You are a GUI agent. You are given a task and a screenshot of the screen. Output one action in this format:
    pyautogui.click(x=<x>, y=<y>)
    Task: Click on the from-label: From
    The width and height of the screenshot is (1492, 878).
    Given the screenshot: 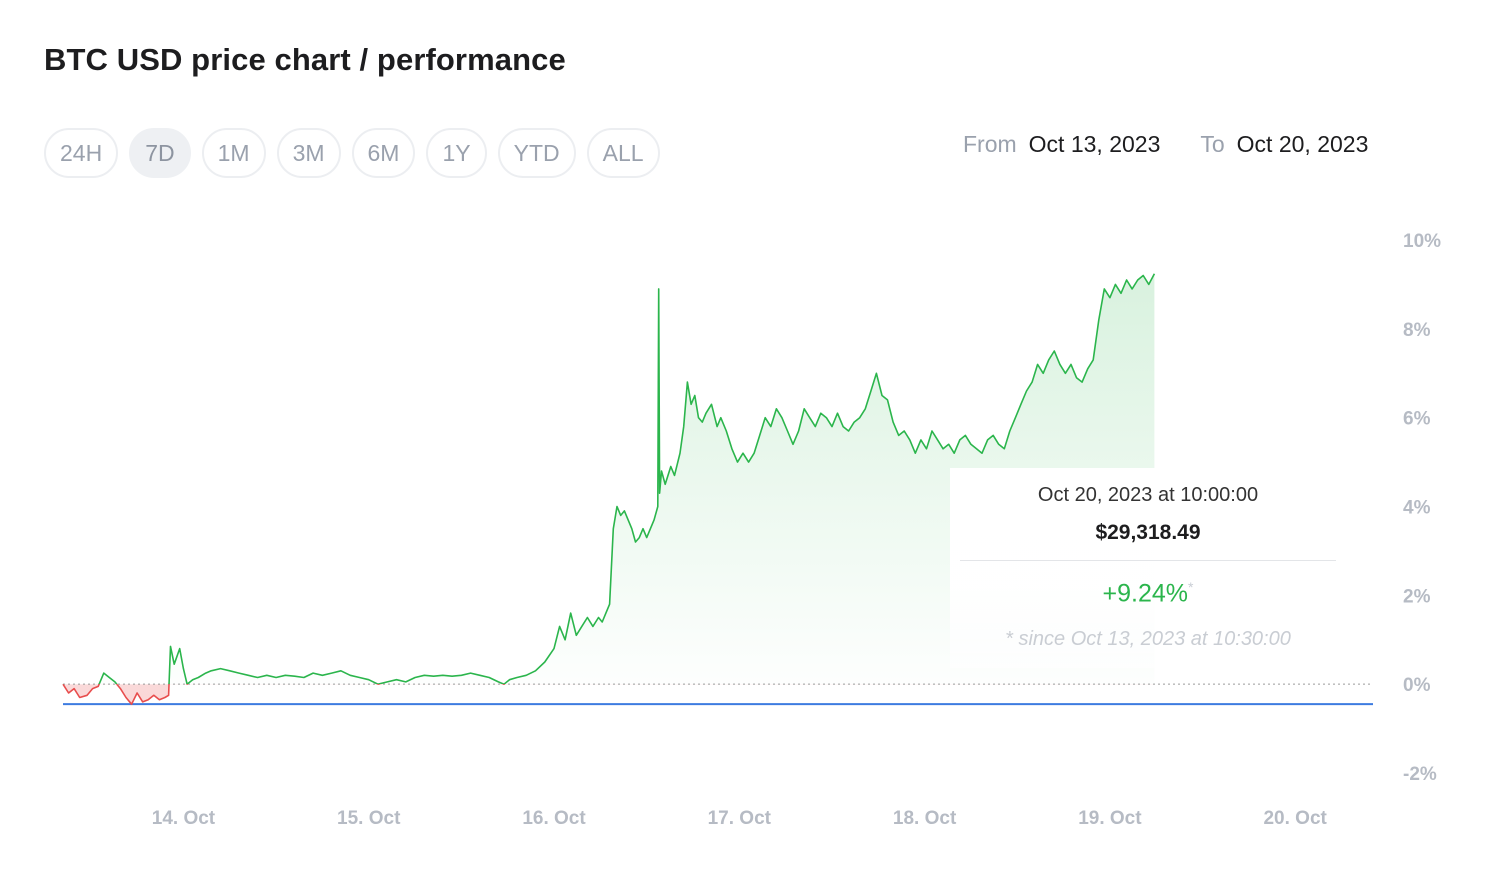 What is the action you would take?
    pyautogui.click(x=990, y=144)
    